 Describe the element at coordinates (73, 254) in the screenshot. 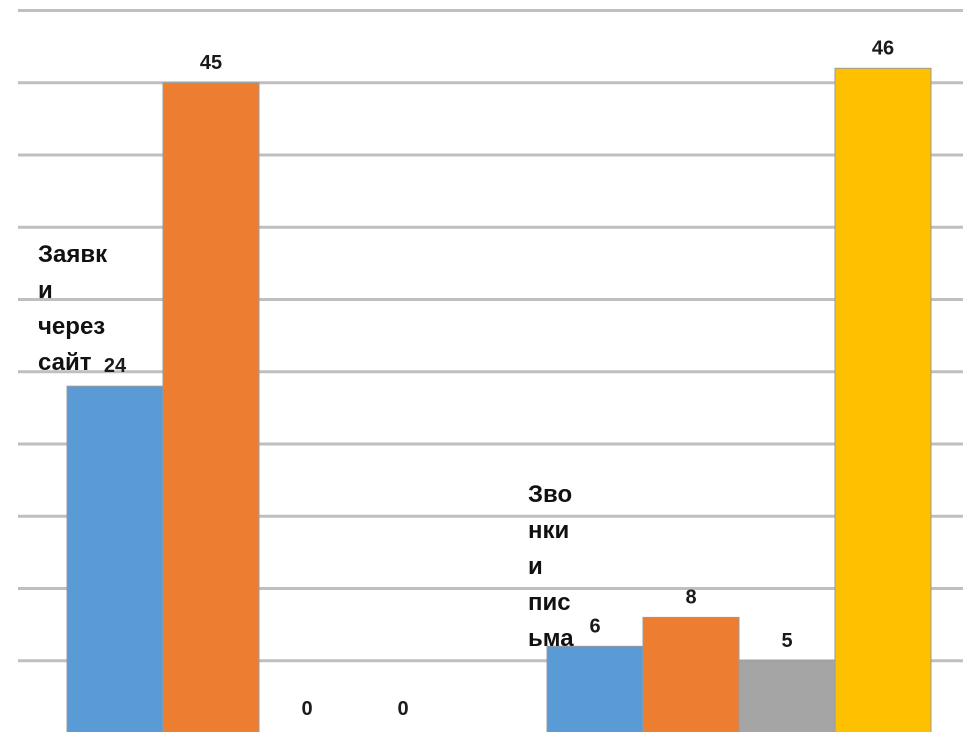

I see `category-label: Заявк` at that location.